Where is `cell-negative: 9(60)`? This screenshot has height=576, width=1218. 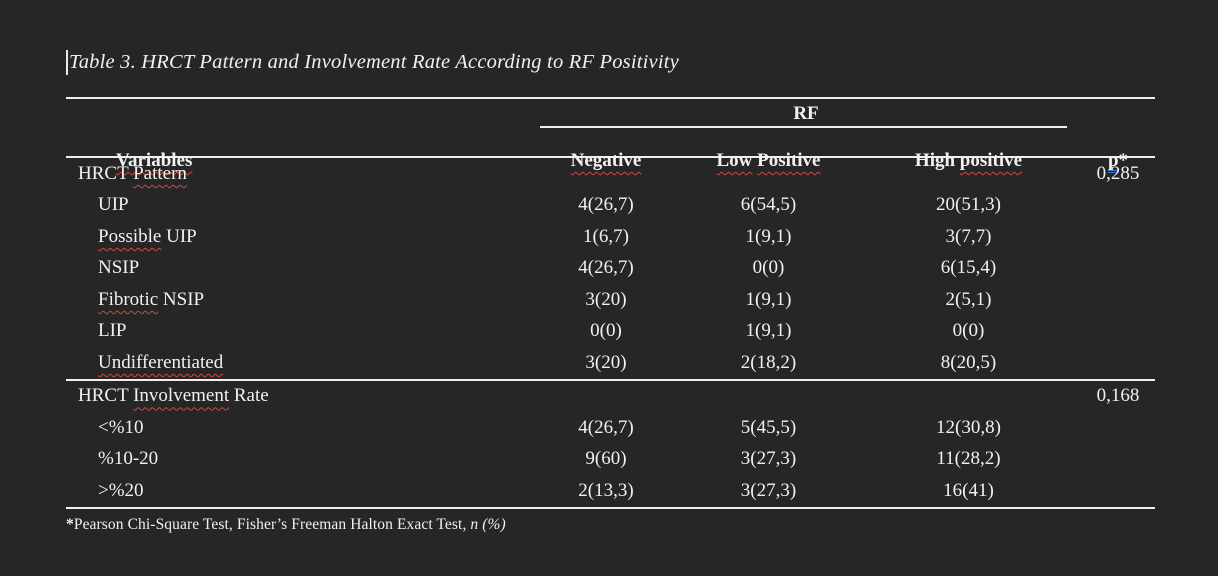
cell-negative: 9(60) is located at coordinates (606, 459).